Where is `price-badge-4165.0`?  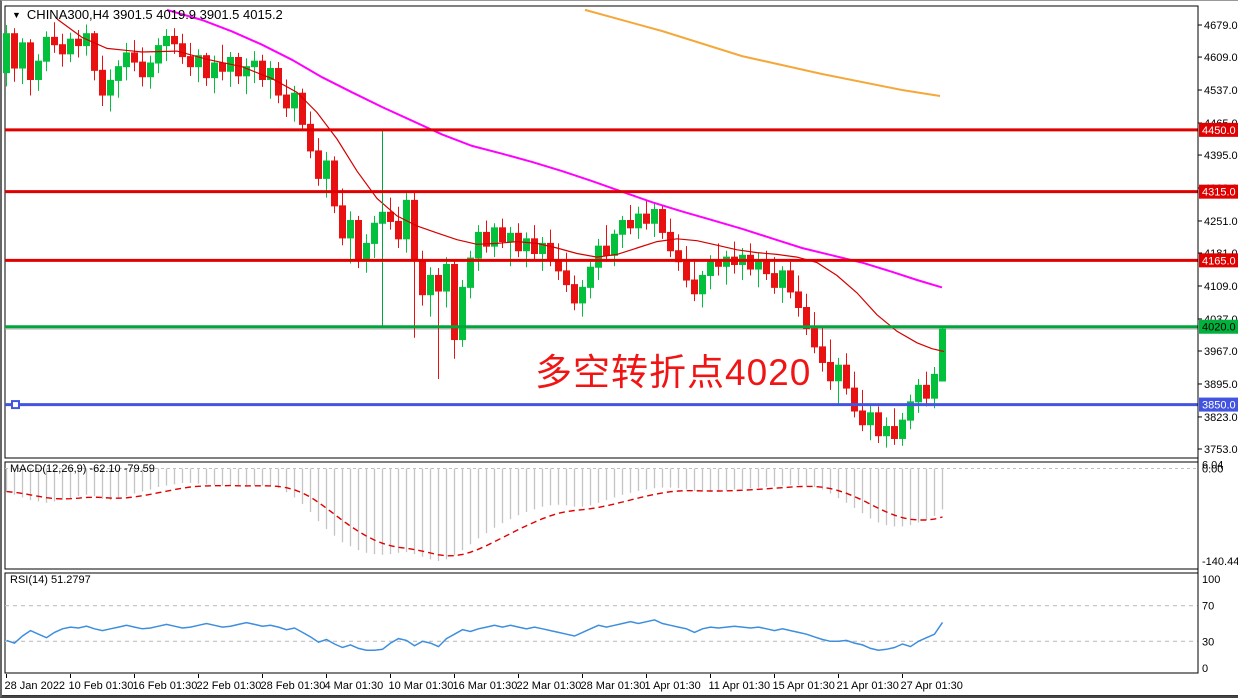
price-badge-4165.0 is located at coordinates (1218, 260).